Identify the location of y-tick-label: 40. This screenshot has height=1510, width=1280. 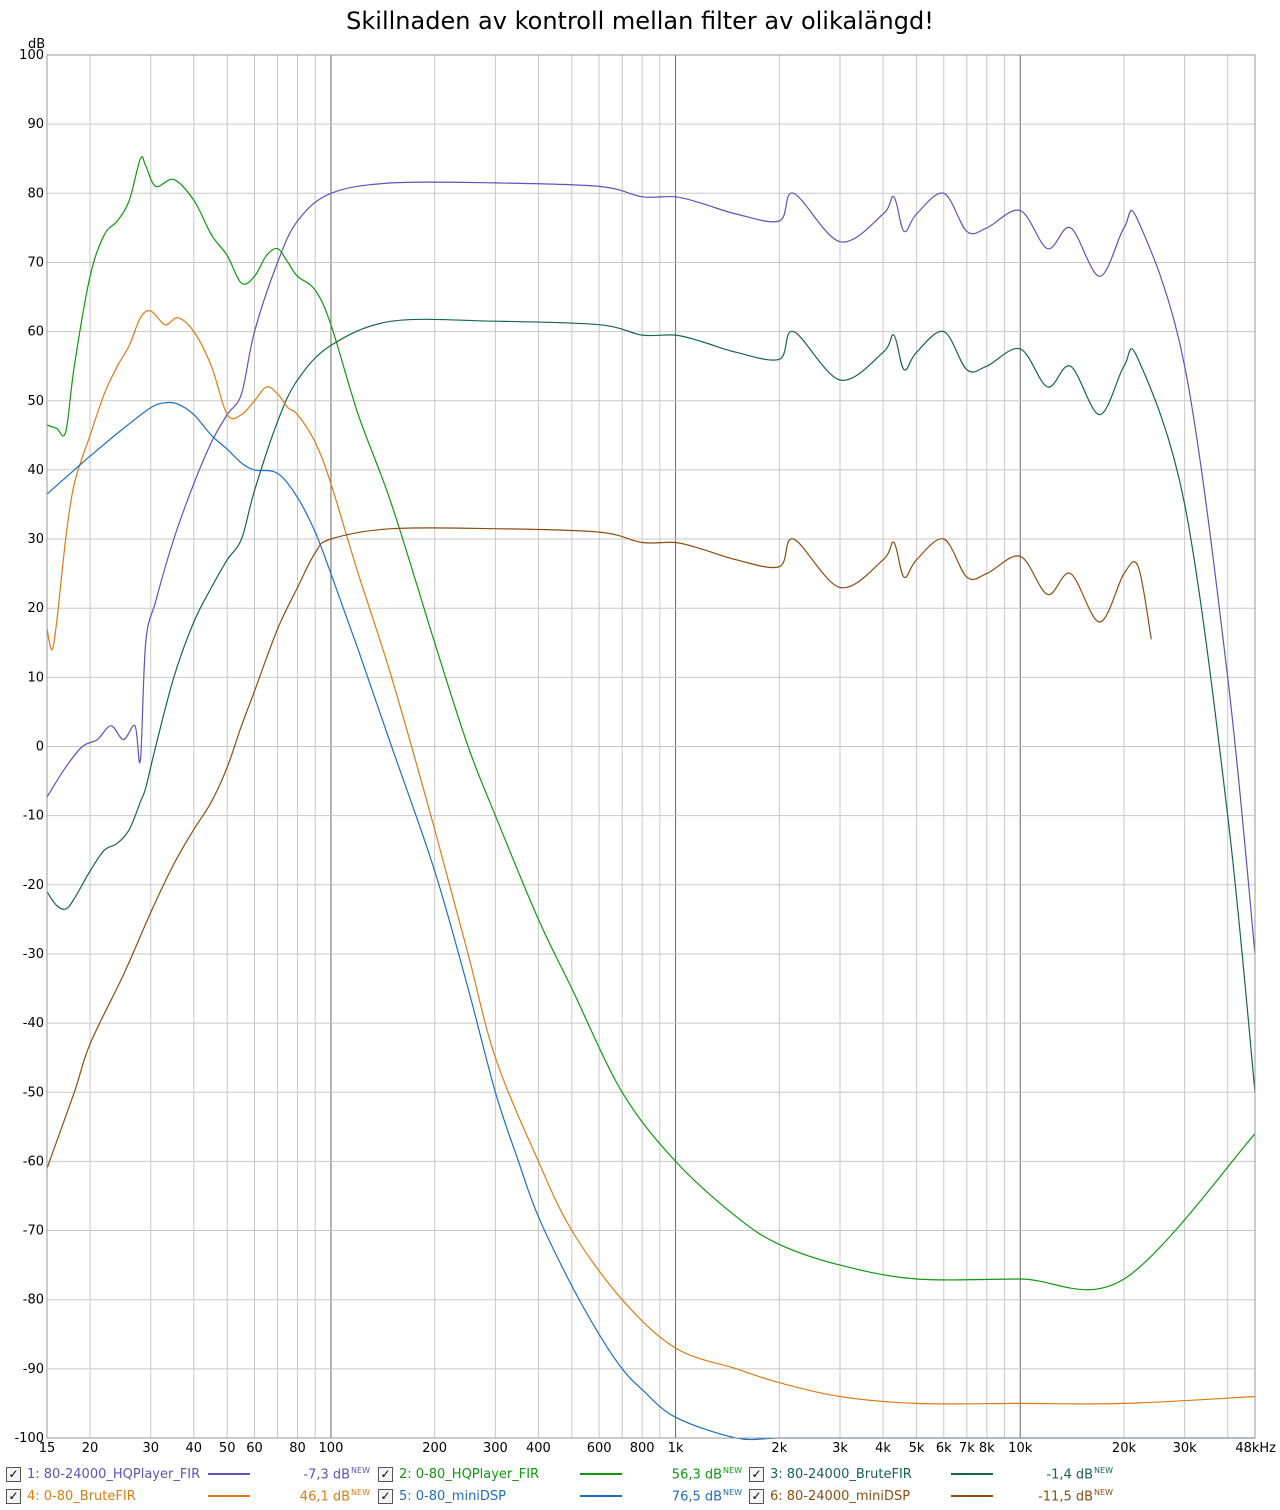
(35, 470).